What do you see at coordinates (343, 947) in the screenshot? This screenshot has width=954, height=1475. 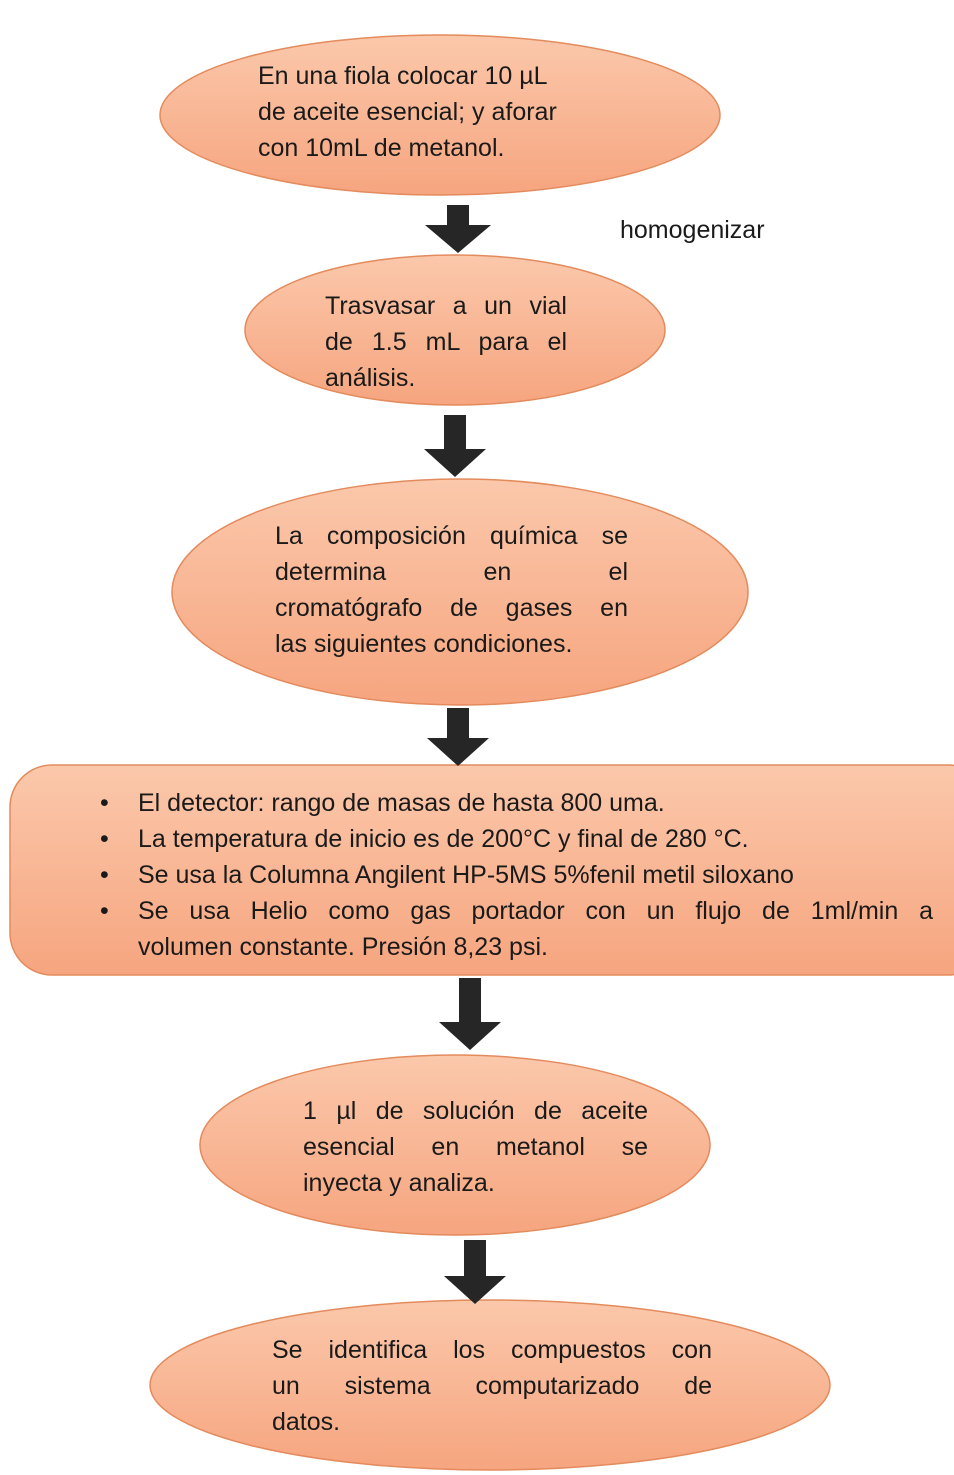 I see `text-line: volumen constante. Presión 8,23 psi.` at bounding box center [343, 947].